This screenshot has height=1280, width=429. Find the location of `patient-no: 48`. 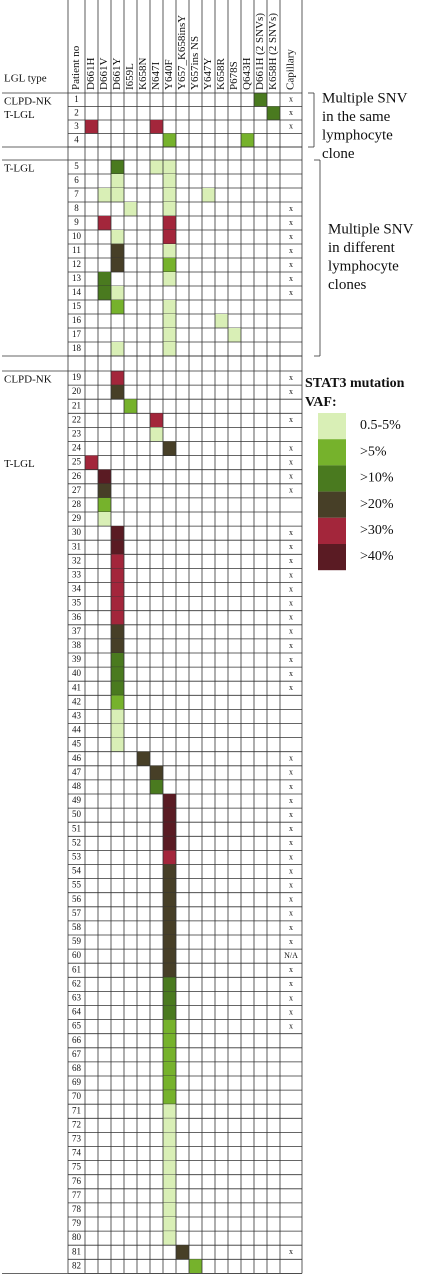

patient-no: 48 is located at coordinates (77, 786).